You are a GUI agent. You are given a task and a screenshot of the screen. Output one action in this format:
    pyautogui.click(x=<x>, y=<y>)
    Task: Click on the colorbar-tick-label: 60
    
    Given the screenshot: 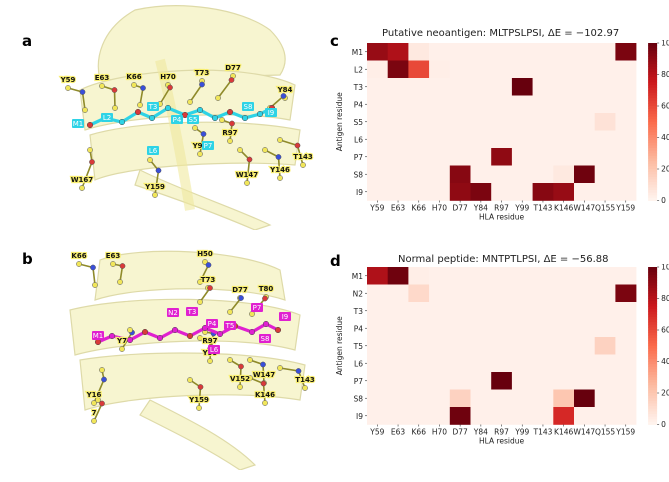 What is the action you would take?
    pyautogui.click(x=665, y=330)
    